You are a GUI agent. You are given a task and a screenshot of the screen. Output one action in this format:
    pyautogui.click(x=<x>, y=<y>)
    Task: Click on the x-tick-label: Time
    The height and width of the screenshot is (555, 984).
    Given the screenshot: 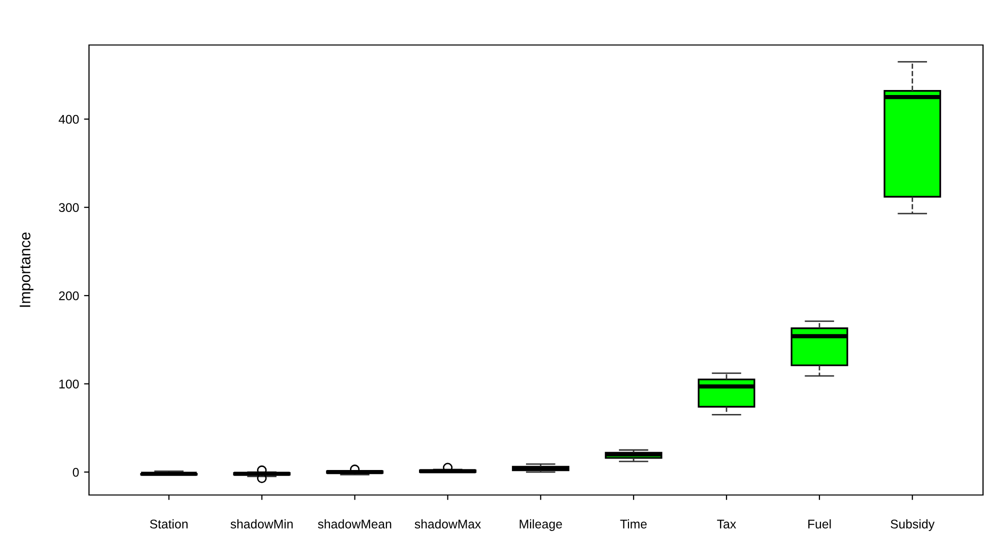 What is the action you would take?
    pyautogui.click(x=633, y=523)
    